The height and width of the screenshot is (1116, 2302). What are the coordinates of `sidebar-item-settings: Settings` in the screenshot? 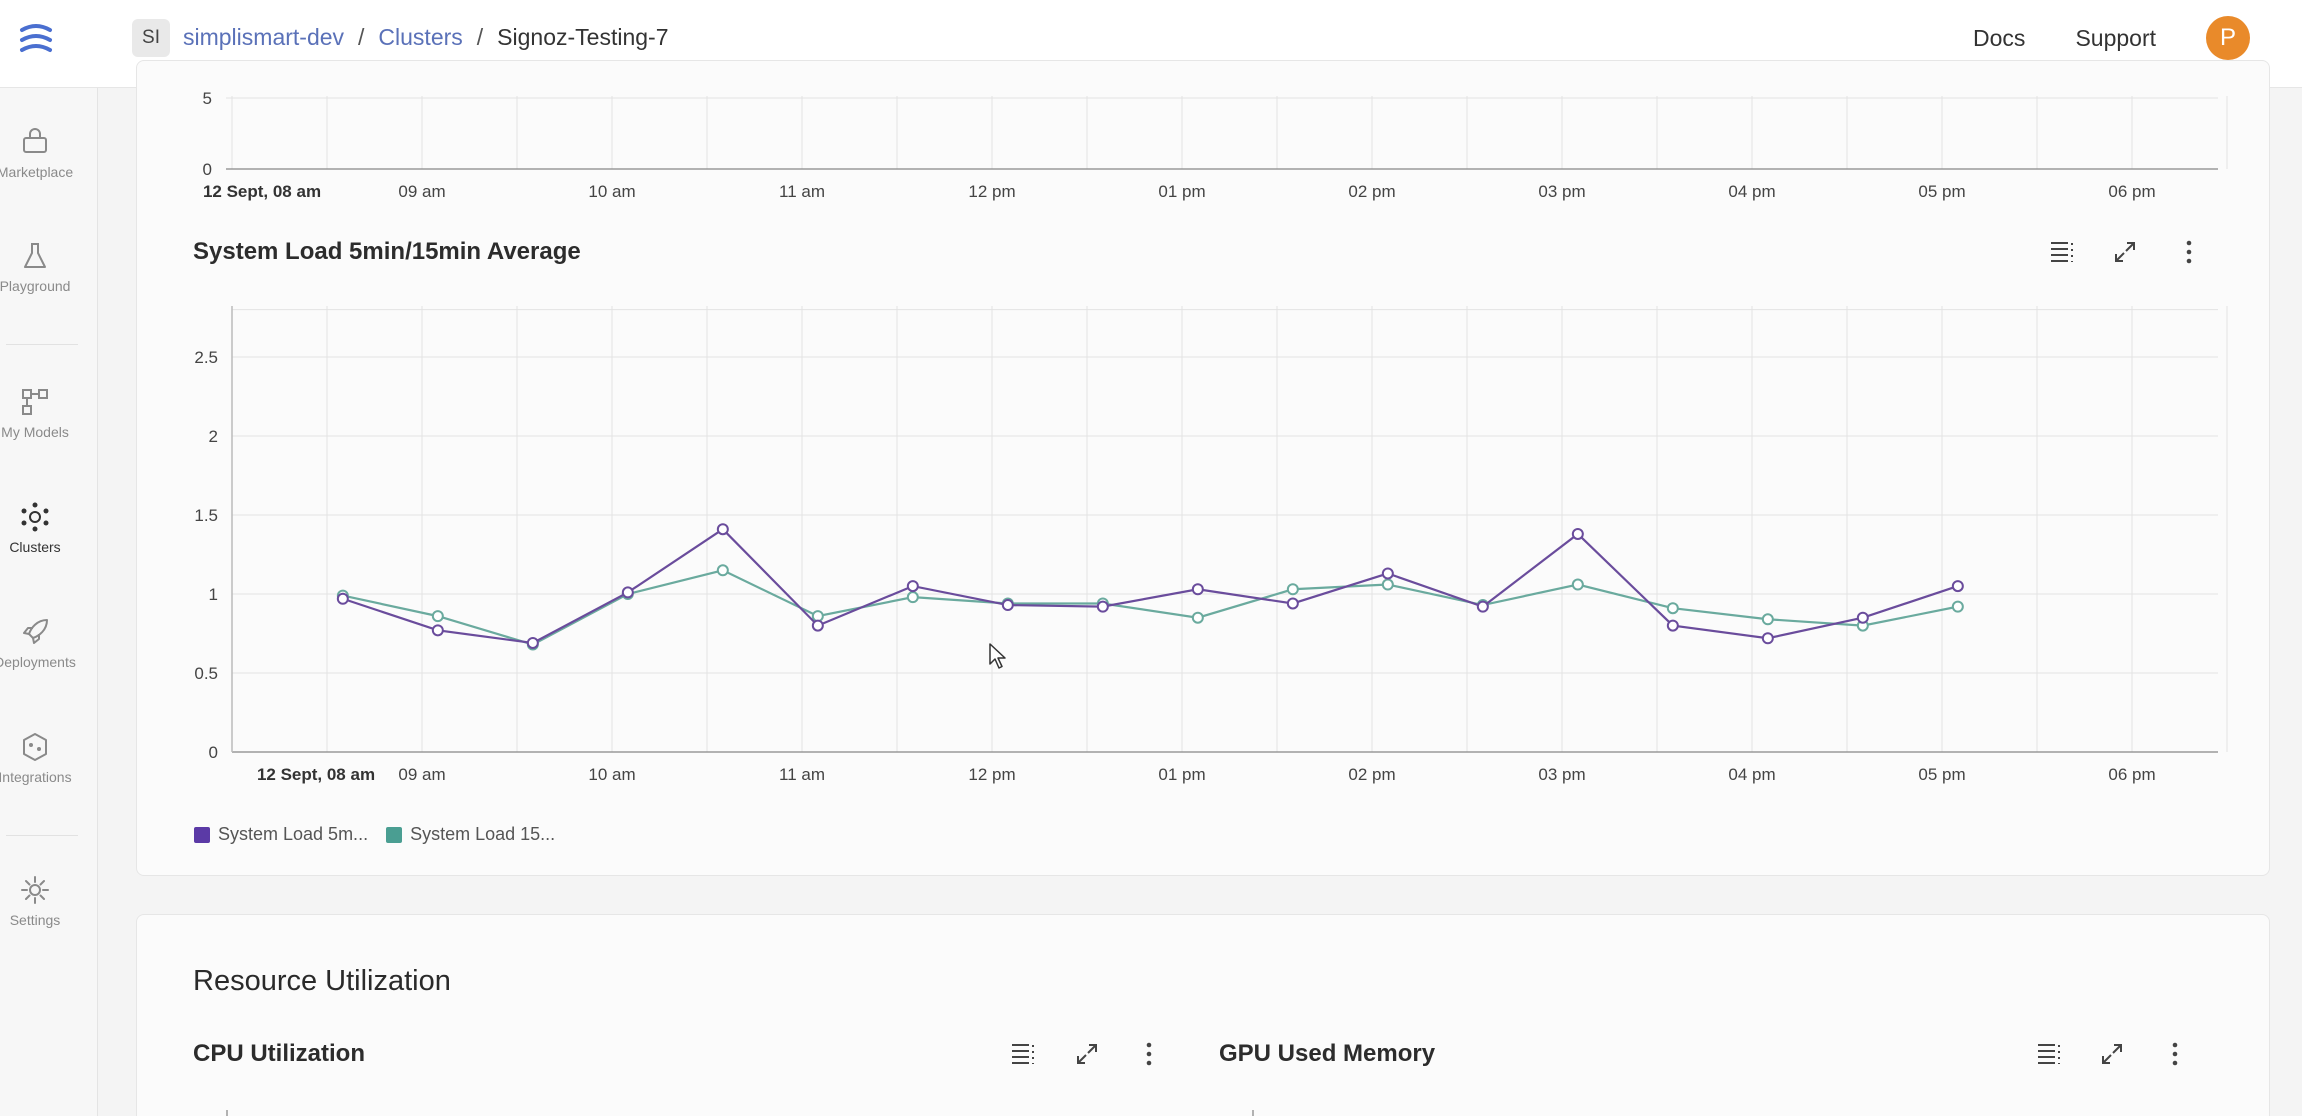 It's located at (35, 901).